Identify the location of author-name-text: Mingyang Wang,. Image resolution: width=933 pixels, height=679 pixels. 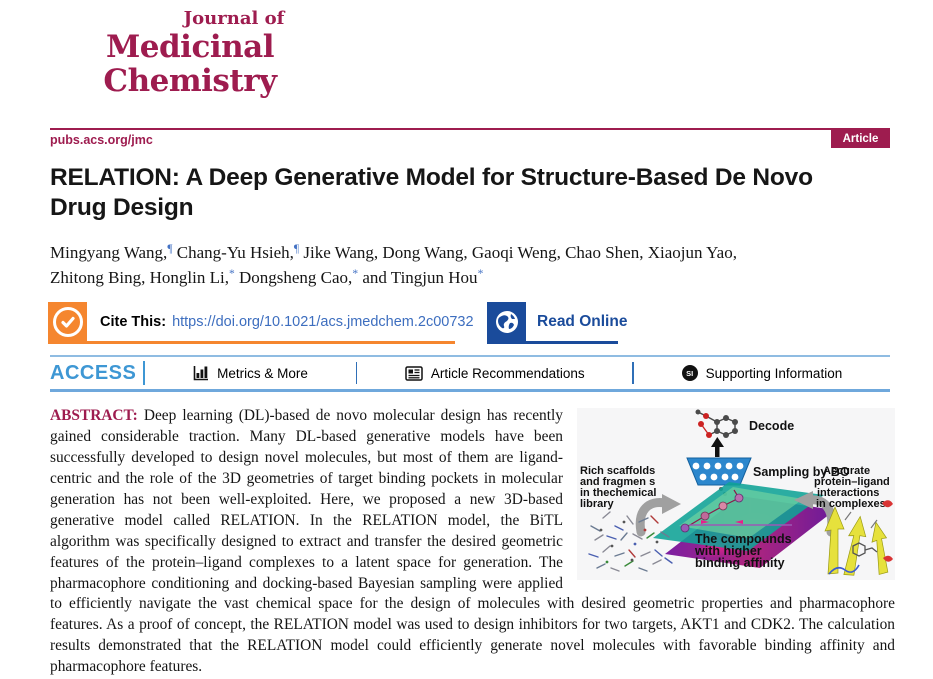
(109, 252).